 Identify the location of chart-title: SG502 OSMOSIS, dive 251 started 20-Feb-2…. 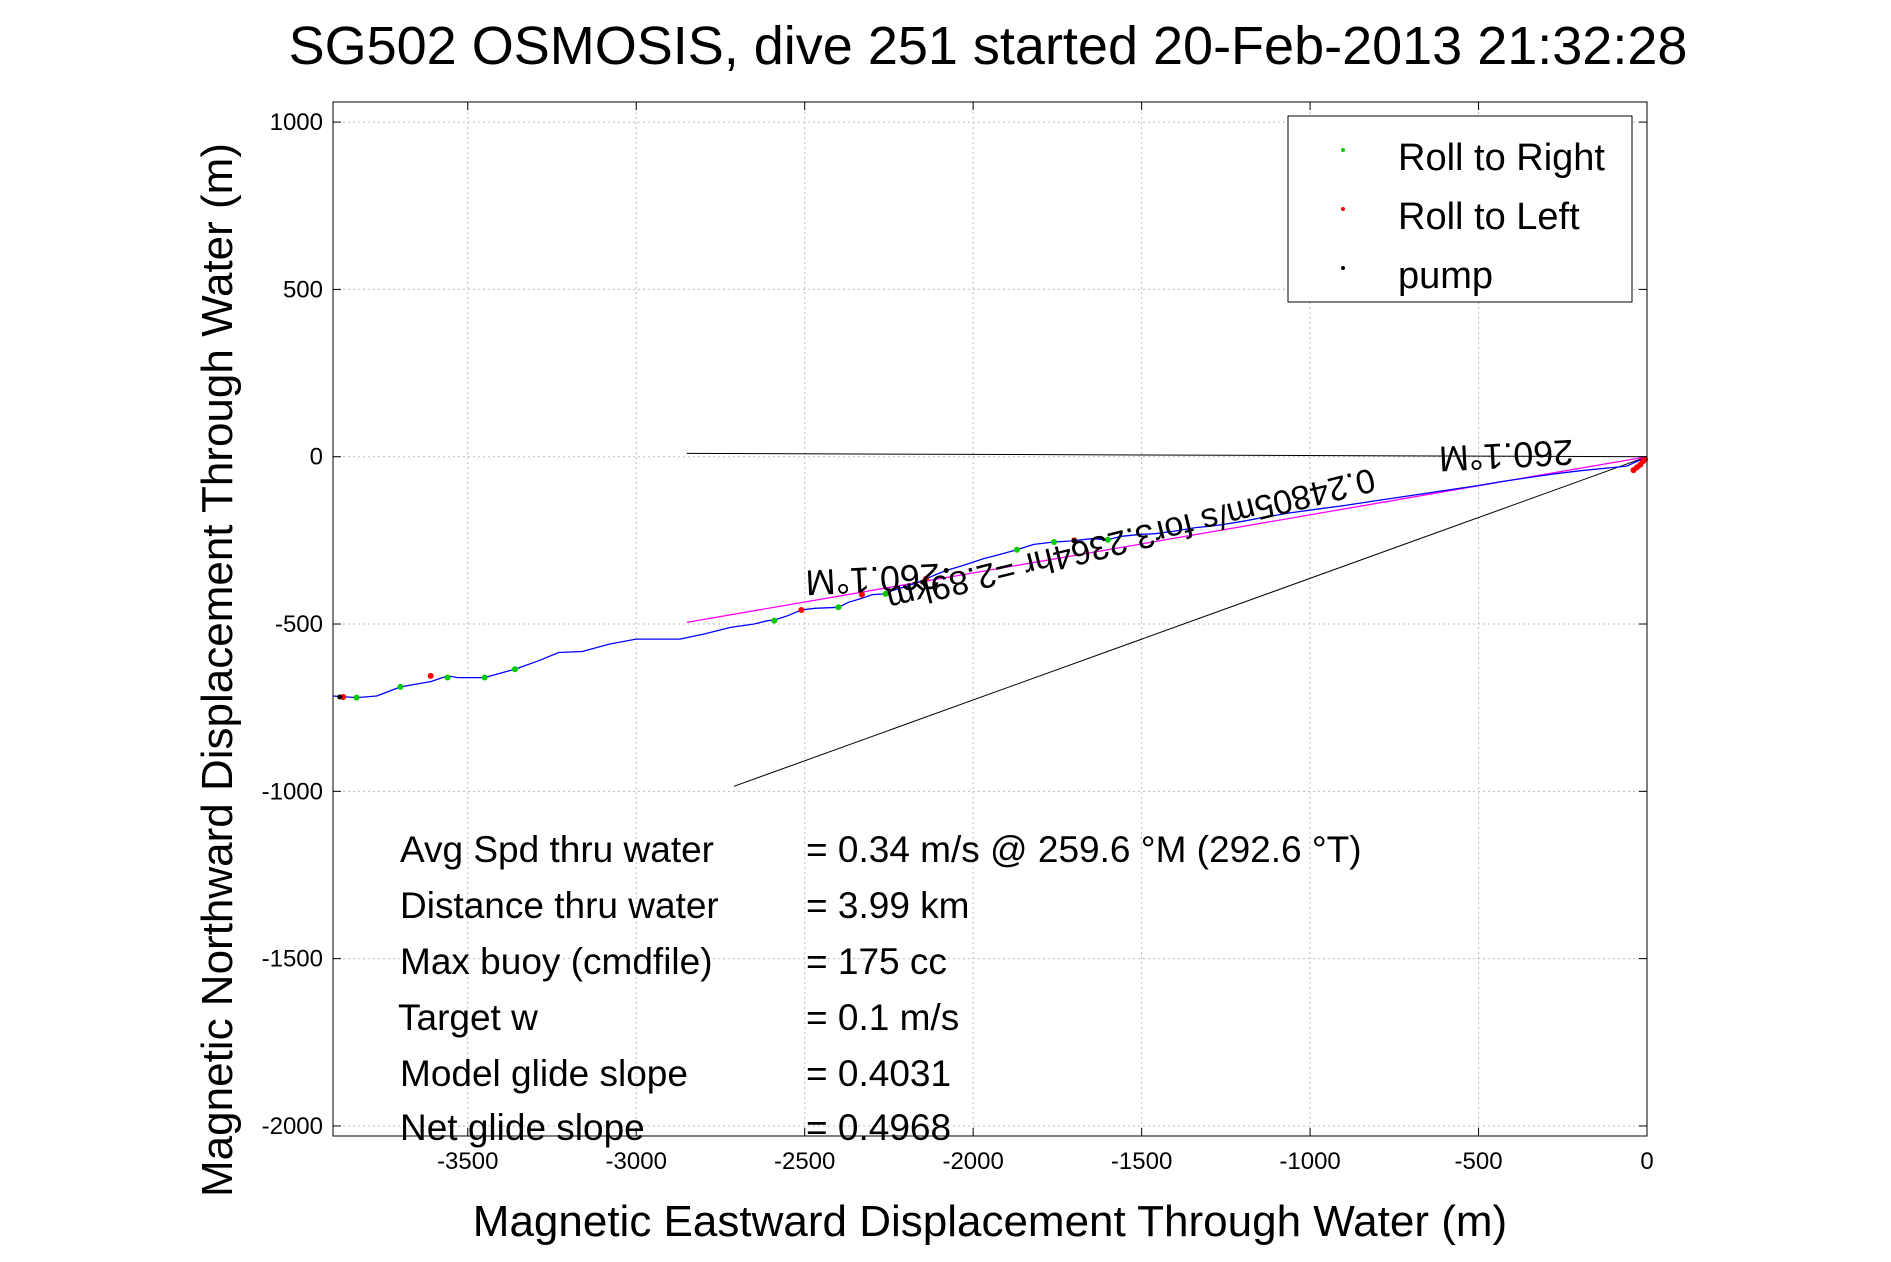
(988, 46).